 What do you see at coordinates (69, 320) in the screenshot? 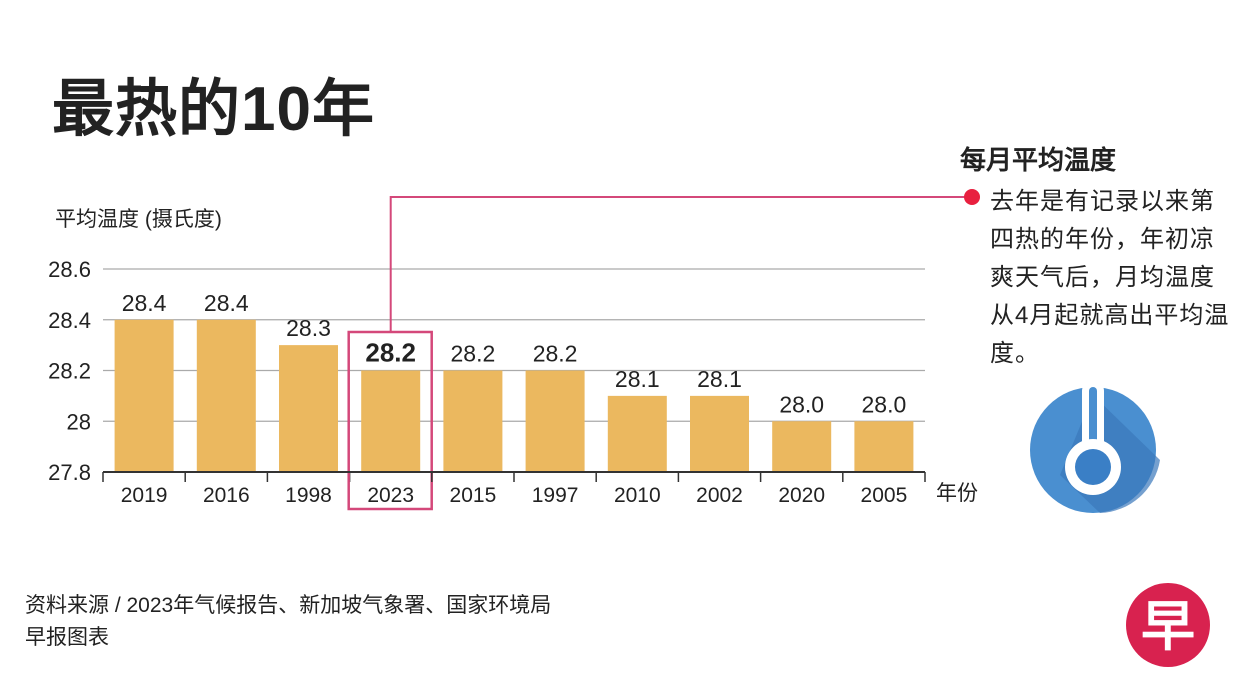
I see `y-tick-label: 28.4` at bounding box center [69, 320].